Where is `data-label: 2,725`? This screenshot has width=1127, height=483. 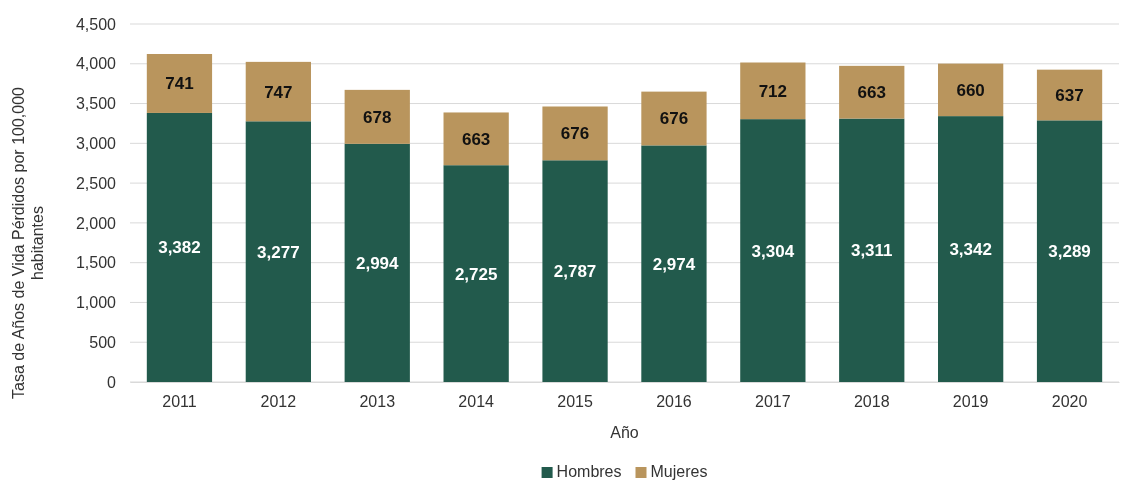
data-label: 2,725 is located at coordinates (476, 274).